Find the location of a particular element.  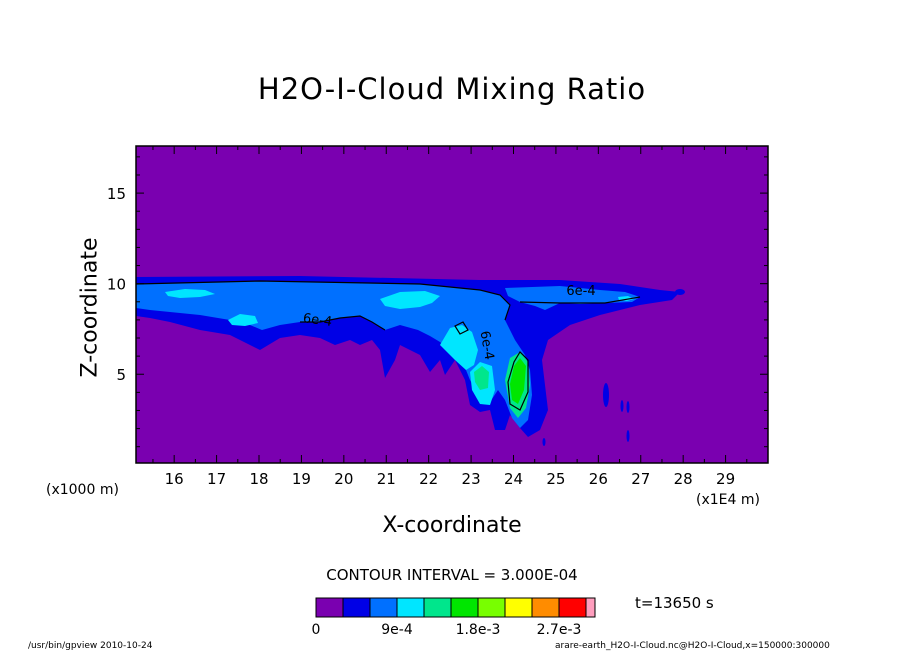

colorbar-tick-label: 9e-4 is located at coordinates (397, 630).